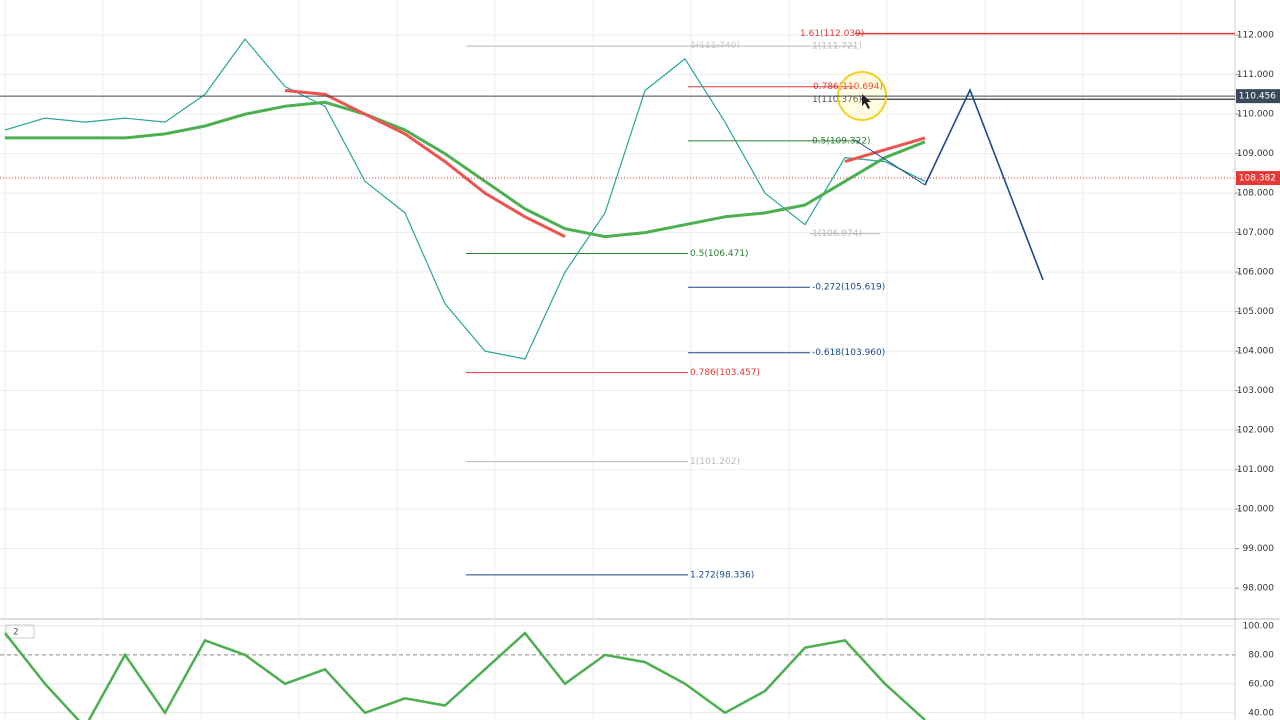 The image size is (1280, 720). I want to click on y-tick-label: 103.000, so click(1255, 391).